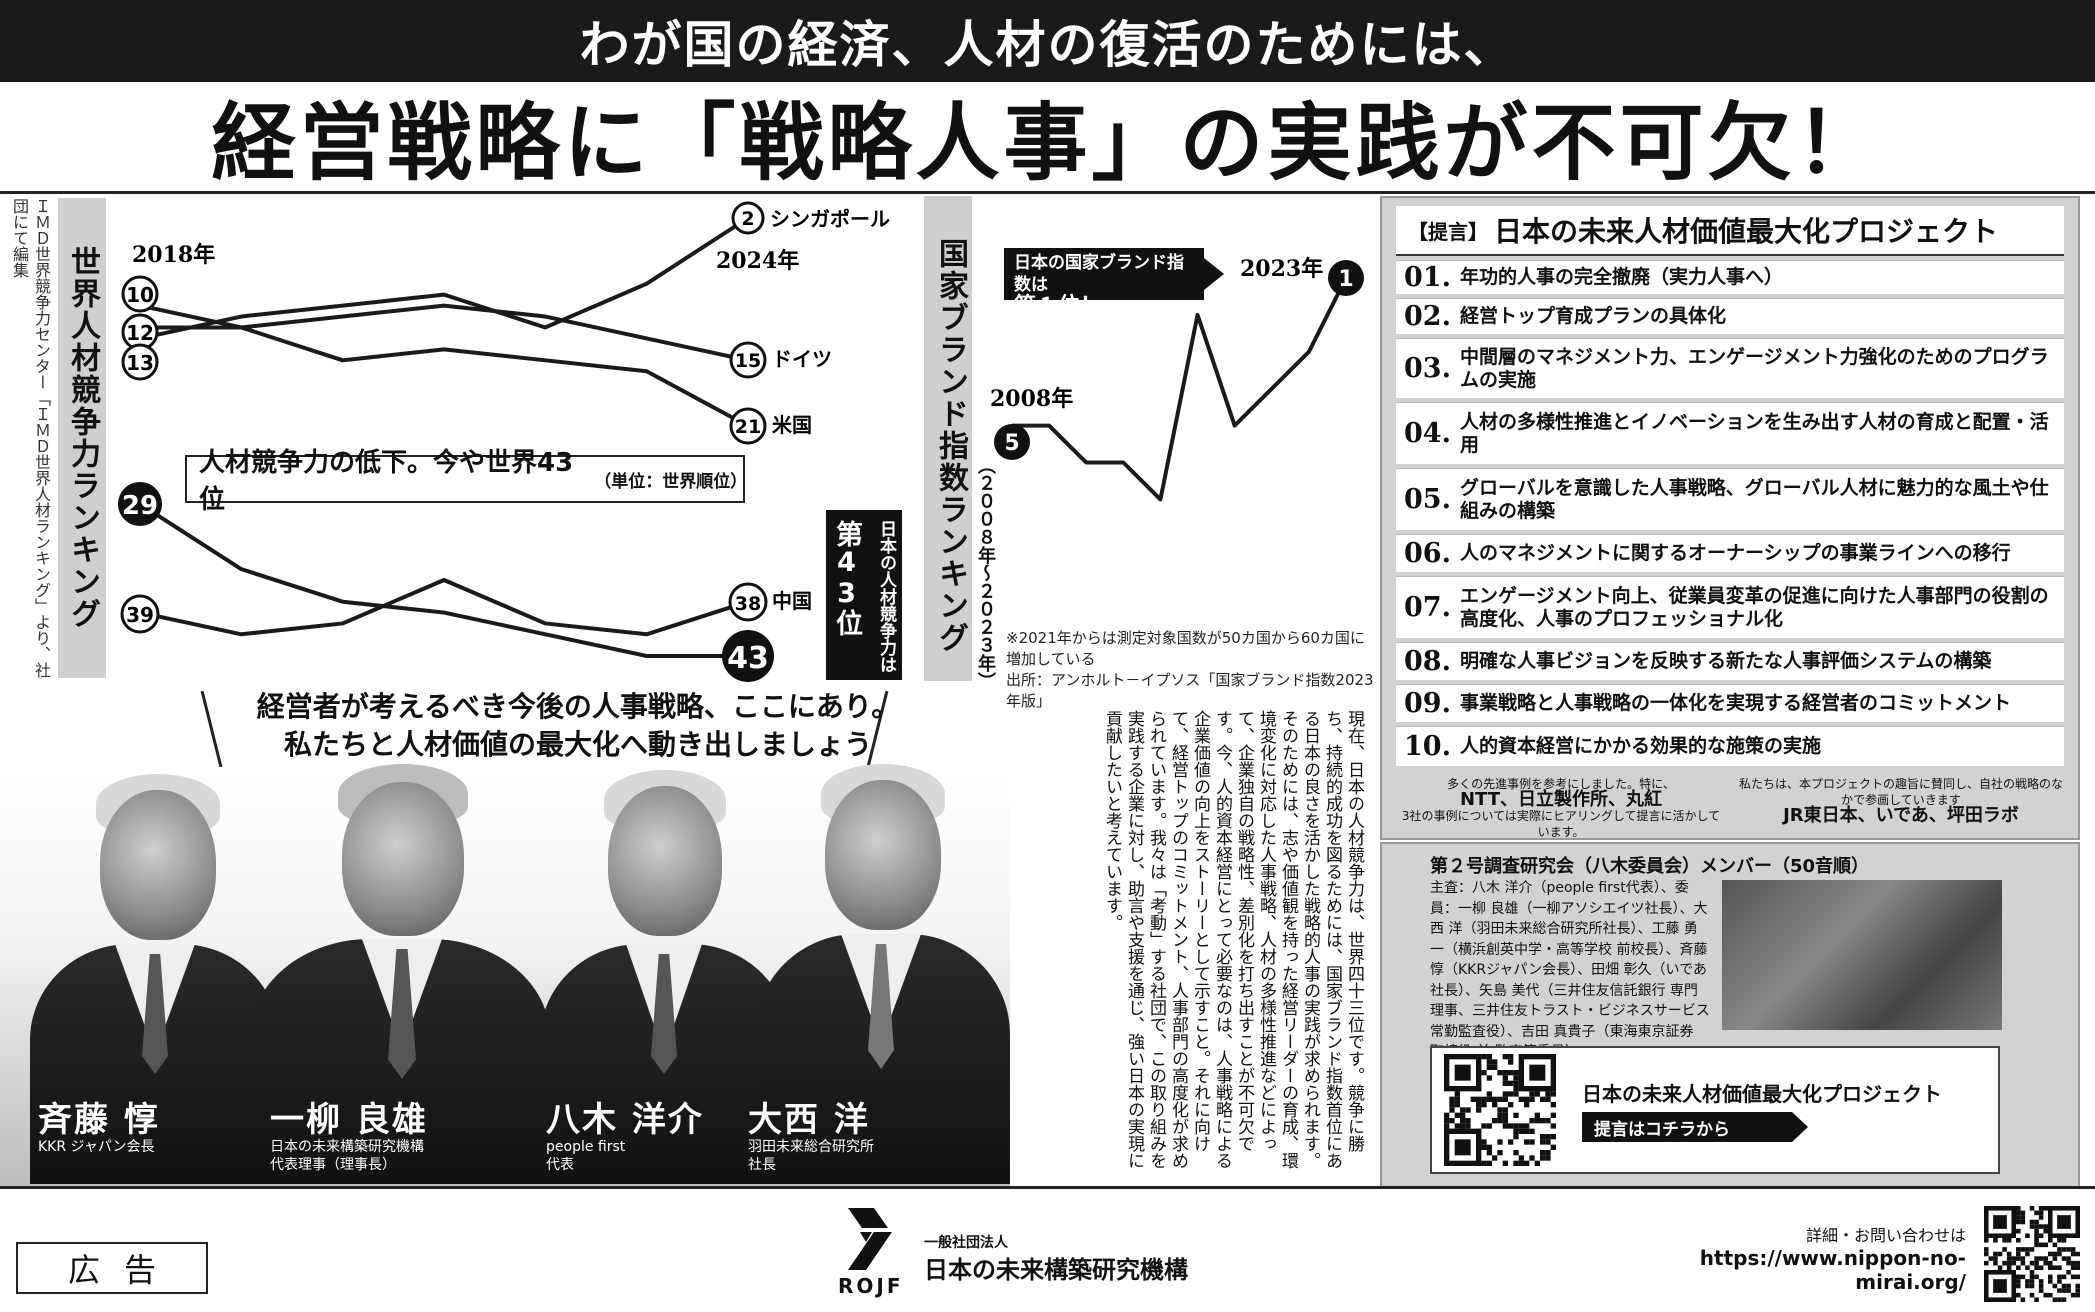 The height and width of the screenshot is (1312, 2095). Describe the element at coordinates (173, 255) in the screenshot. I see `year-start-label: 2018年` at that location.